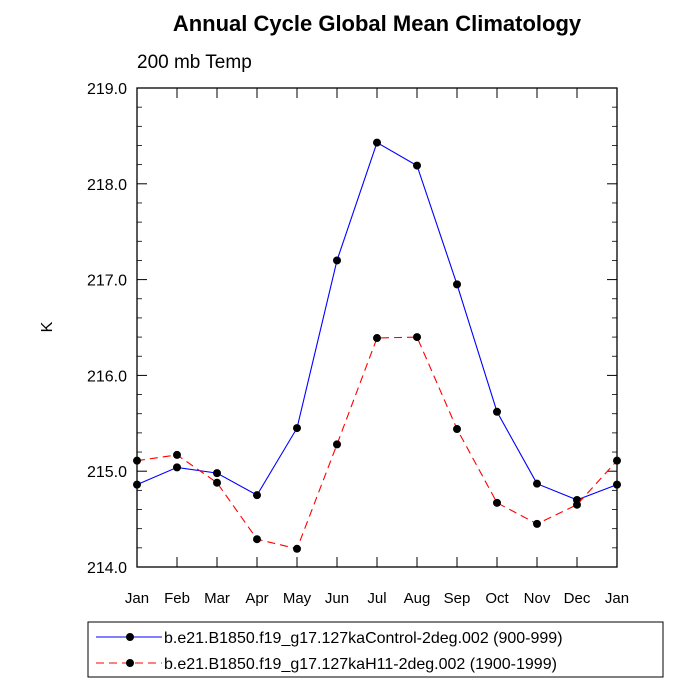 The image size is (700, 700). What do you see at coordinates (107, 89) in the screenshot?
I see `y-tick-label: 219.0` at bounding box center [107, 89].